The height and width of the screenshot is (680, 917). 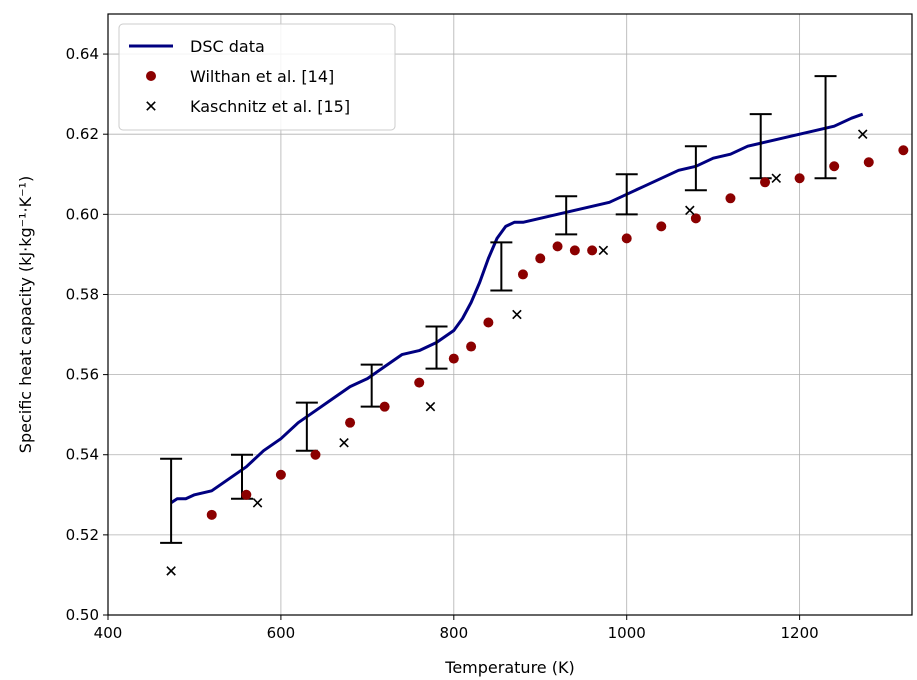 What do you see at coordinates (509, 667) in the screenshot?
I see `x-axis-title: Temperature (K)` at bounding box center [509, 667].